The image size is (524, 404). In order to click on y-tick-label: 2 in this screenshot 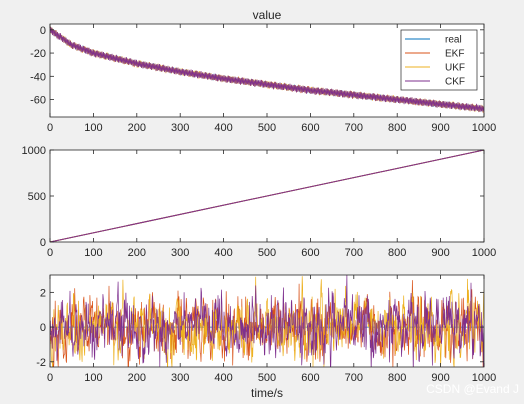, I will do `click(43, 293)`.